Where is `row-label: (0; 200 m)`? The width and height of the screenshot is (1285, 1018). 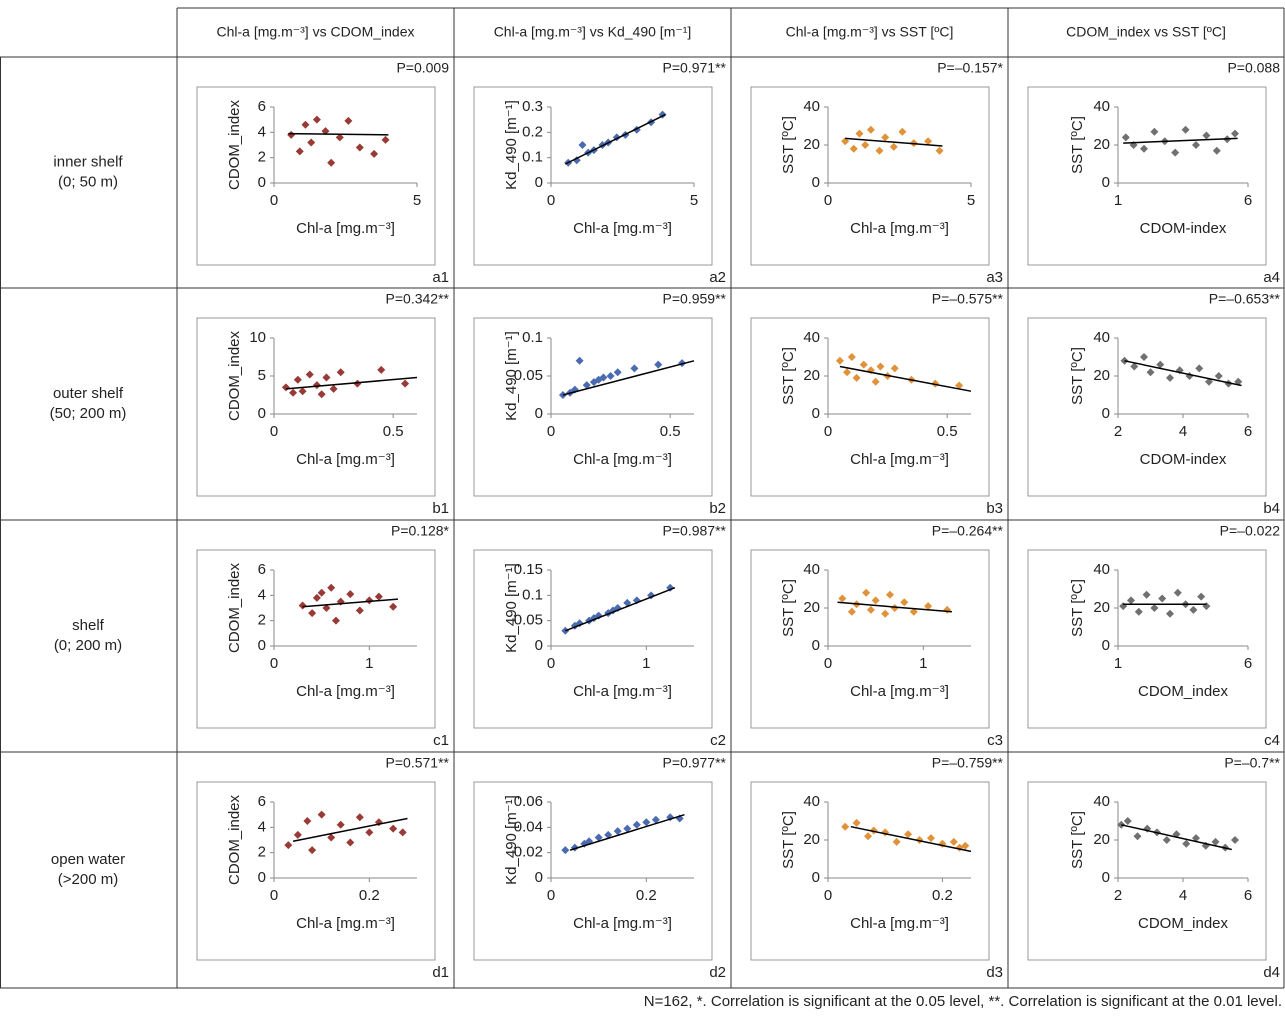
row-label: (0; 200 m) is located at coordinates (88, 645).